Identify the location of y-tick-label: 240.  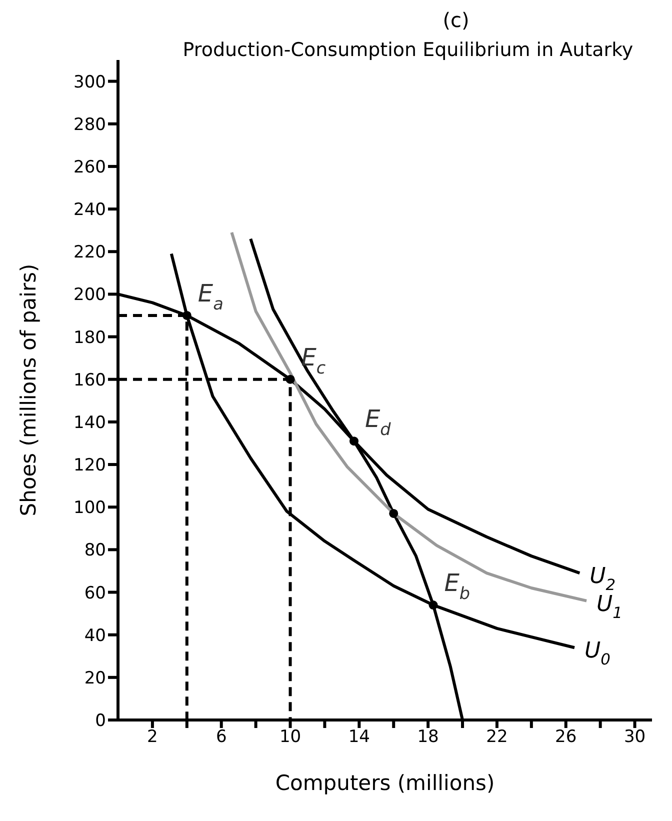
(90, 210).